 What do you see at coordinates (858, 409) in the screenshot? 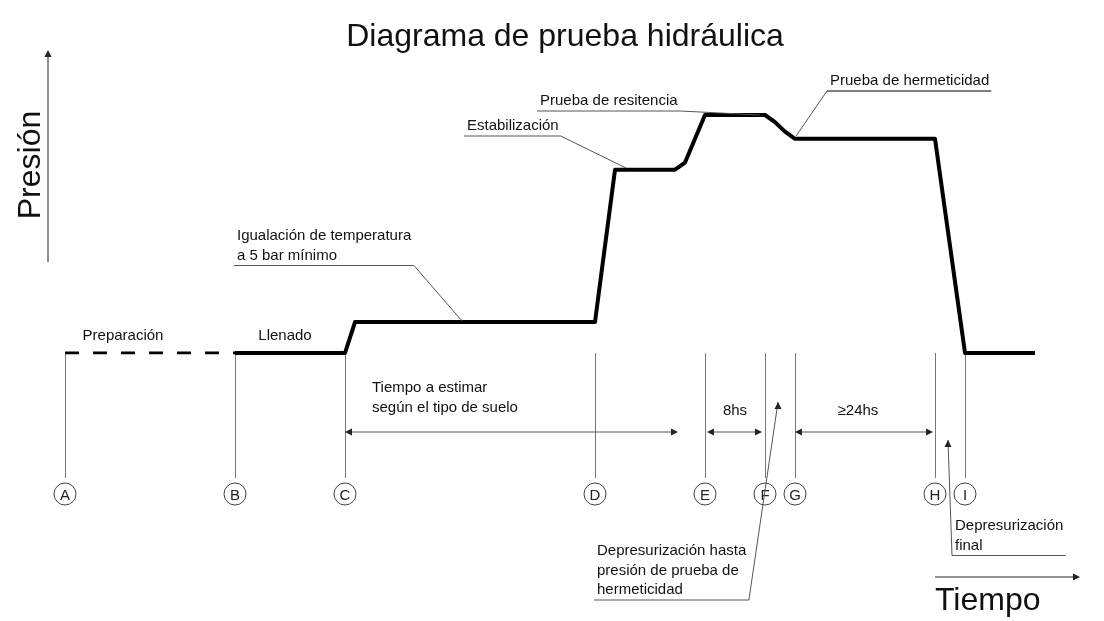
I see `text: ≥24hs` at bounding box center [858, 409].